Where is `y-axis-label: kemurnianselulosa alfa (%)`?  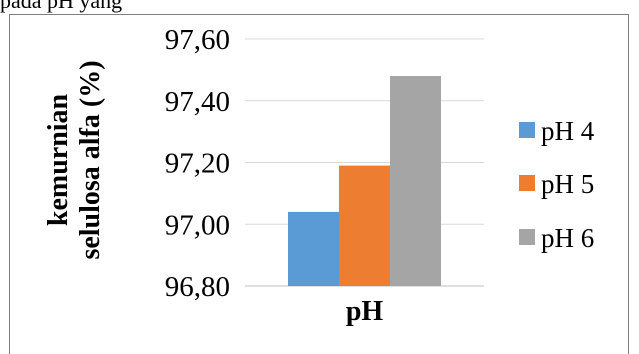 y-axis-label: kemurnianselulosa alfa (%) is located at coordinates (74, 159).